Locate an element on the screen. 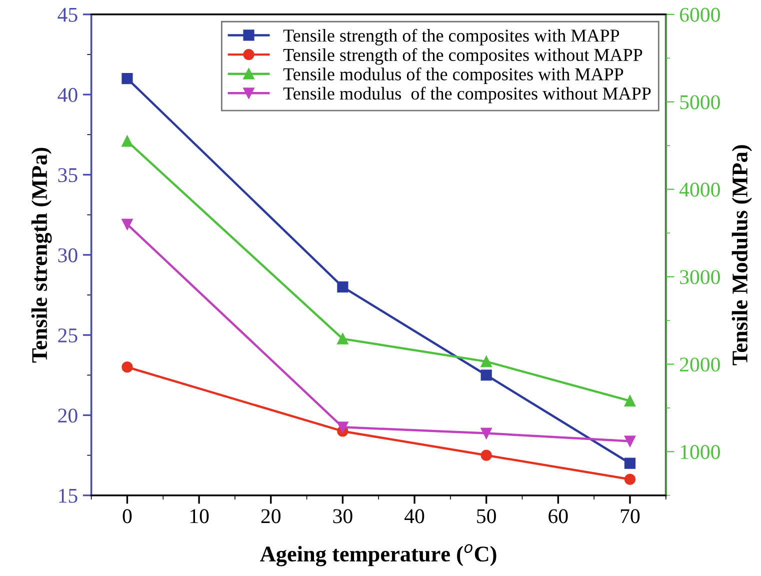 The width and height of the screenshot is (761, 576). y2-axis-title: Tensile Modulus (MPa) is located at coordinates (742, 255).